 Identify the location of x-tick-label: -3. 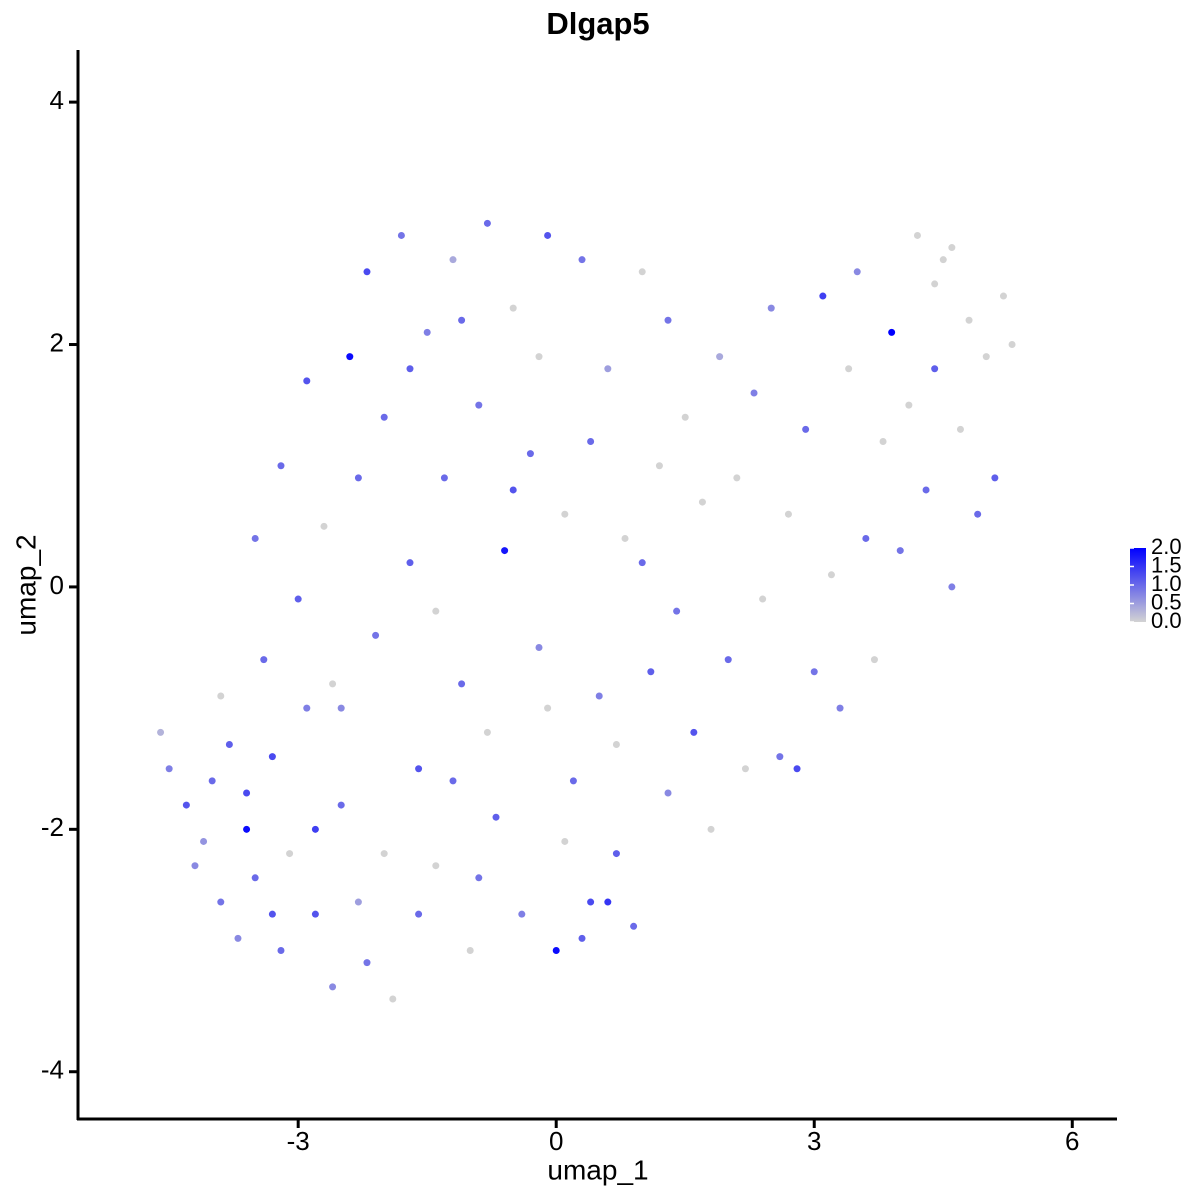
(298, 1141).